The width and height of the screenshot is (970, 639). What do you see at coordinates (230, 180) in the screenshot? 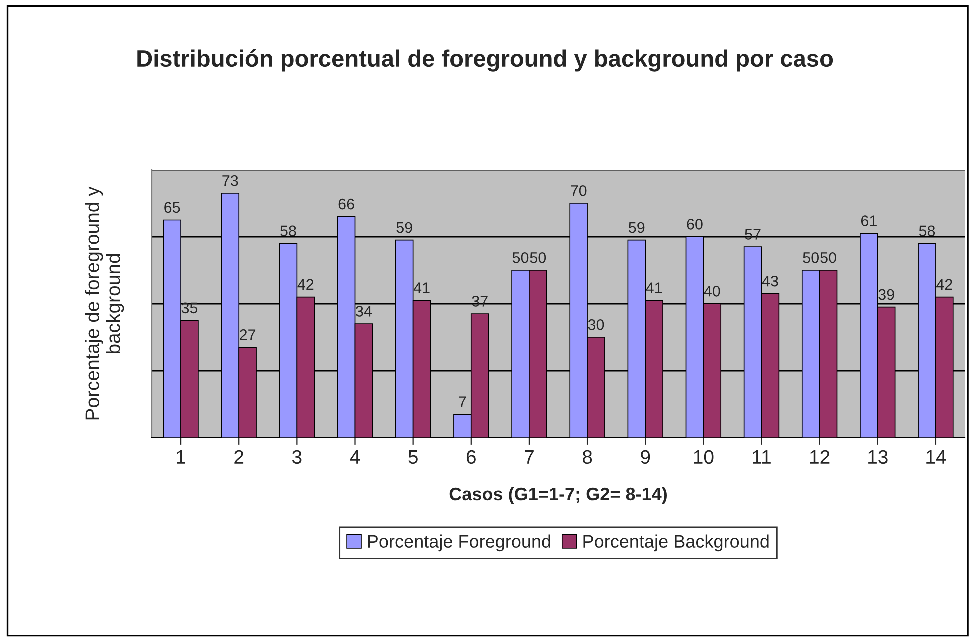
I see `data-label: 73` at bounding box center [230, 180].